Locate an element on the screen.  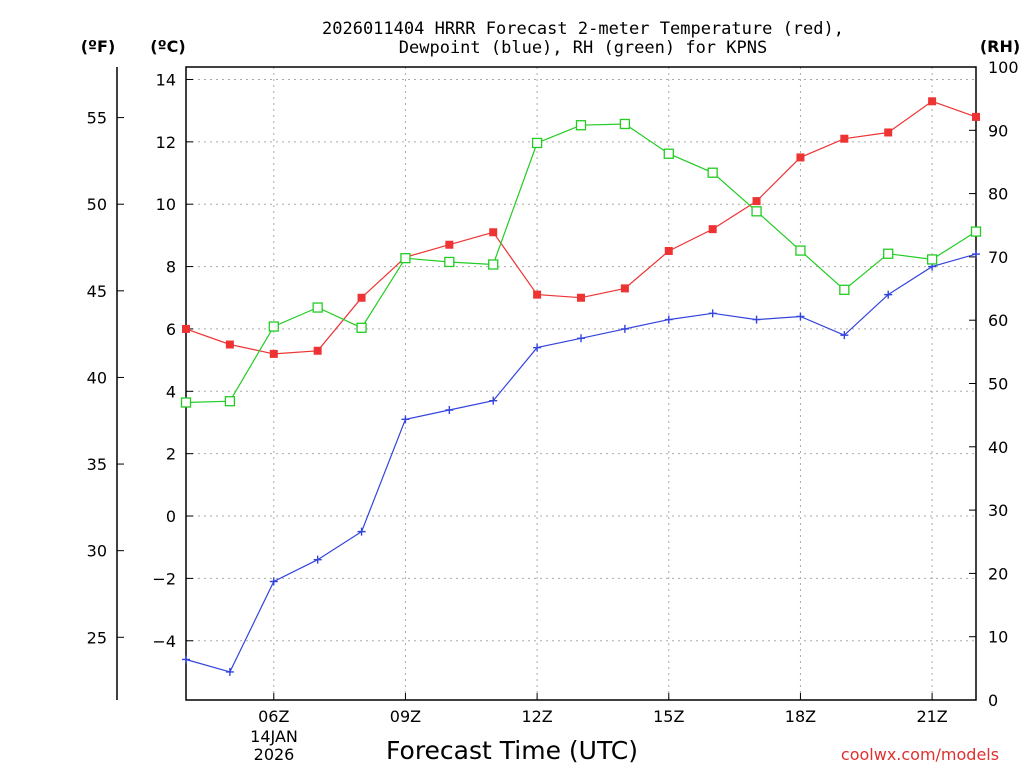
celsius-tick-label: 12 is located at coordinates (166, 142).